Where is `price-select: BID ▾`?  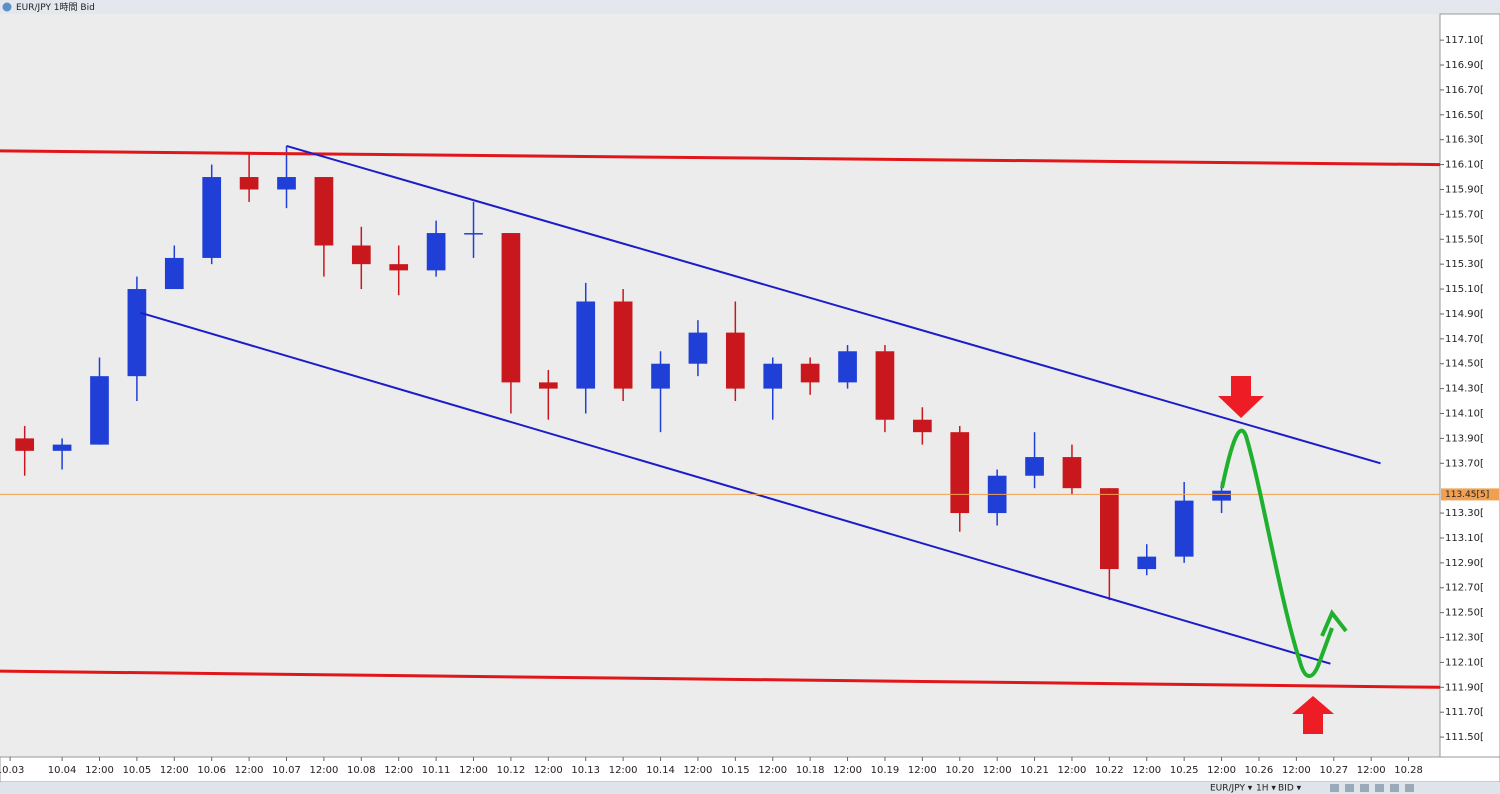 price-select: BID ▾ is located at coordinates (1290, 789).